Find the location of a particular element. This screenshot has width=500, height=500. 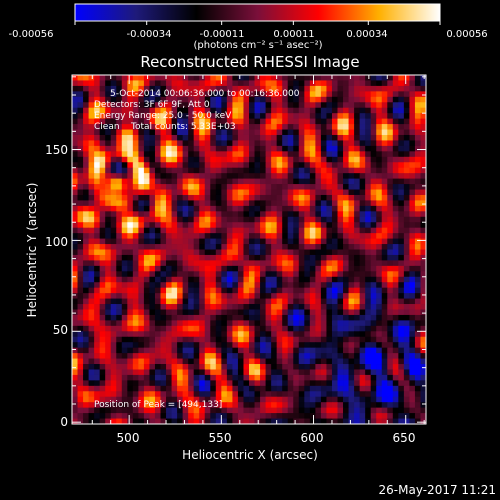

colorbar-tick-label: -0.00011 is located at coordinates (222, 34).